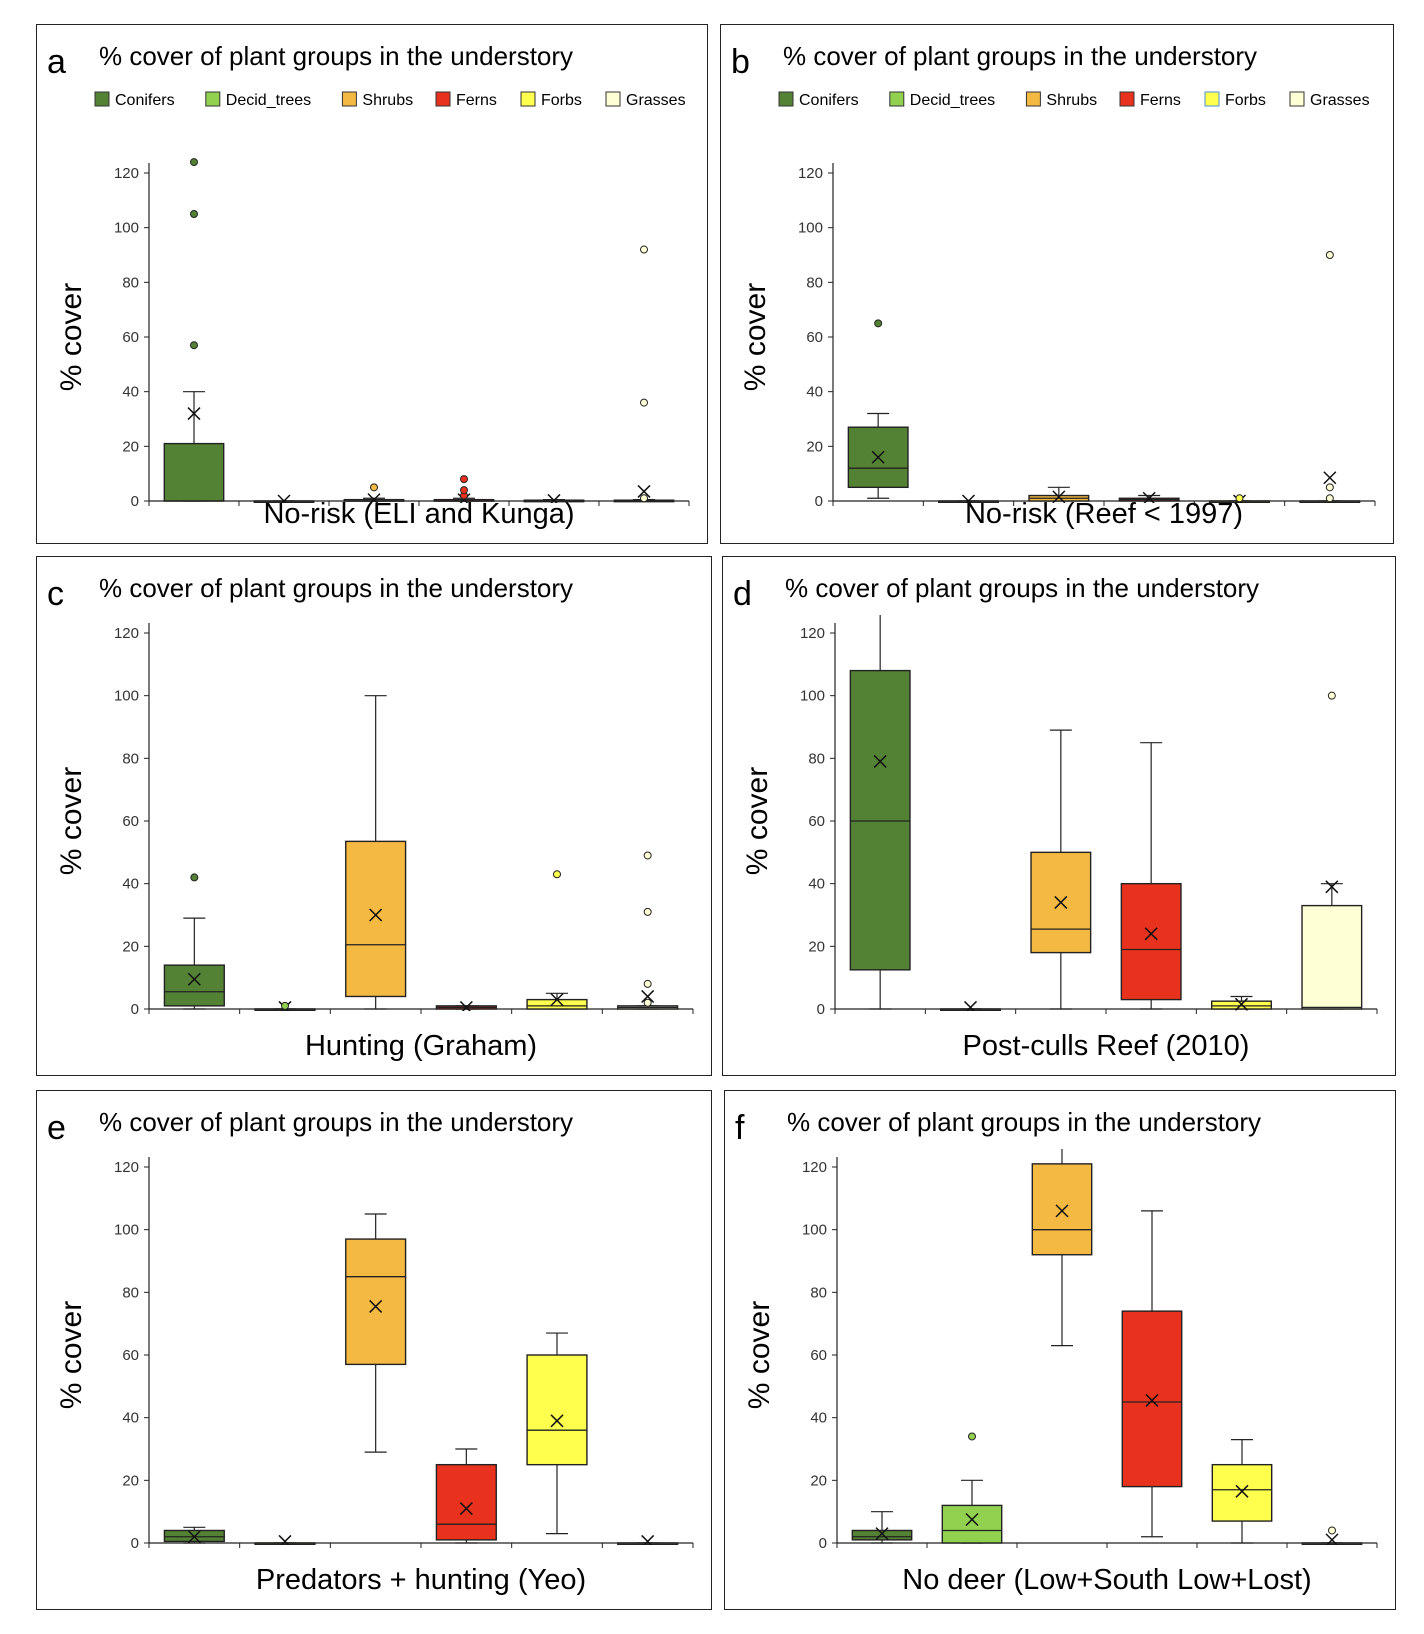  Describe the element at coordinates (554, 498) in the screenshot. I see `box-forbs` at that location.